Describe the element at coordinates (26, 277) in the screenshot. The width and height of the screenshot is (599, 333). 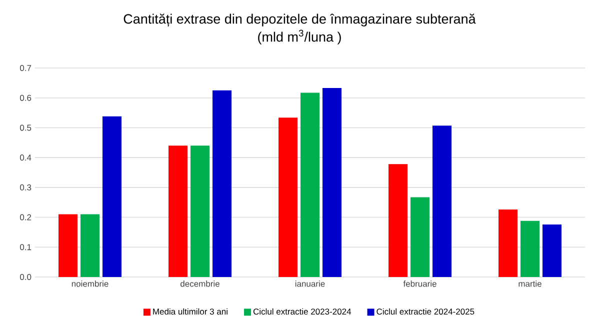
I see `y-tick-label: 0.0` at that location.